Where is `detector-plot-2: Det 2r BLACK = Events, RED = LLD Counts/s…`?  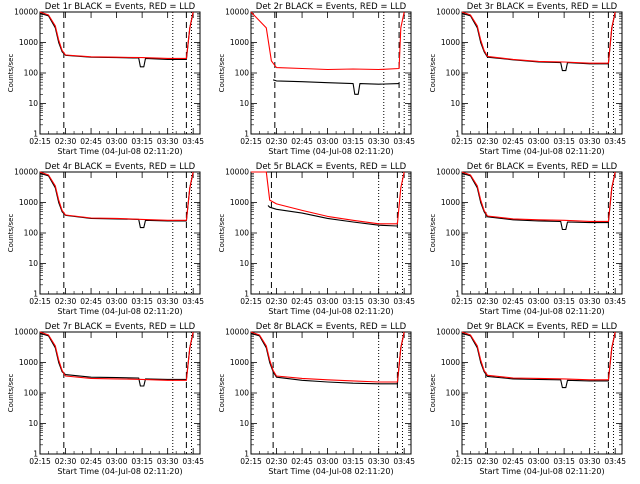
detector-plot-2: Det 2r BLACK = Events, RED = LLD Counts/s… is located at coordinates (316, 79).